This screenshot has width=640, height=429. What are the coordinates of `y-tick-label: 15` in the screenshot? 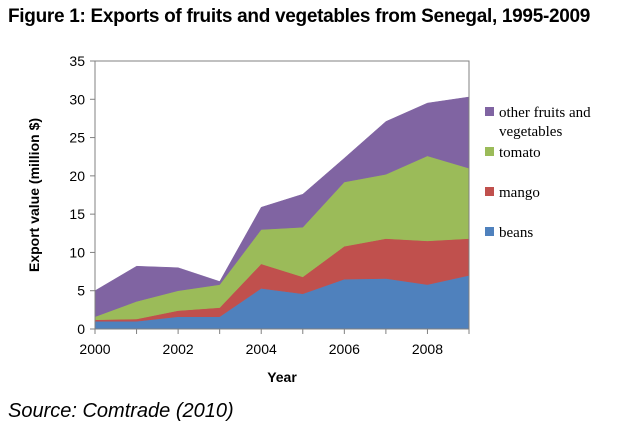 It's located at (77, 214).